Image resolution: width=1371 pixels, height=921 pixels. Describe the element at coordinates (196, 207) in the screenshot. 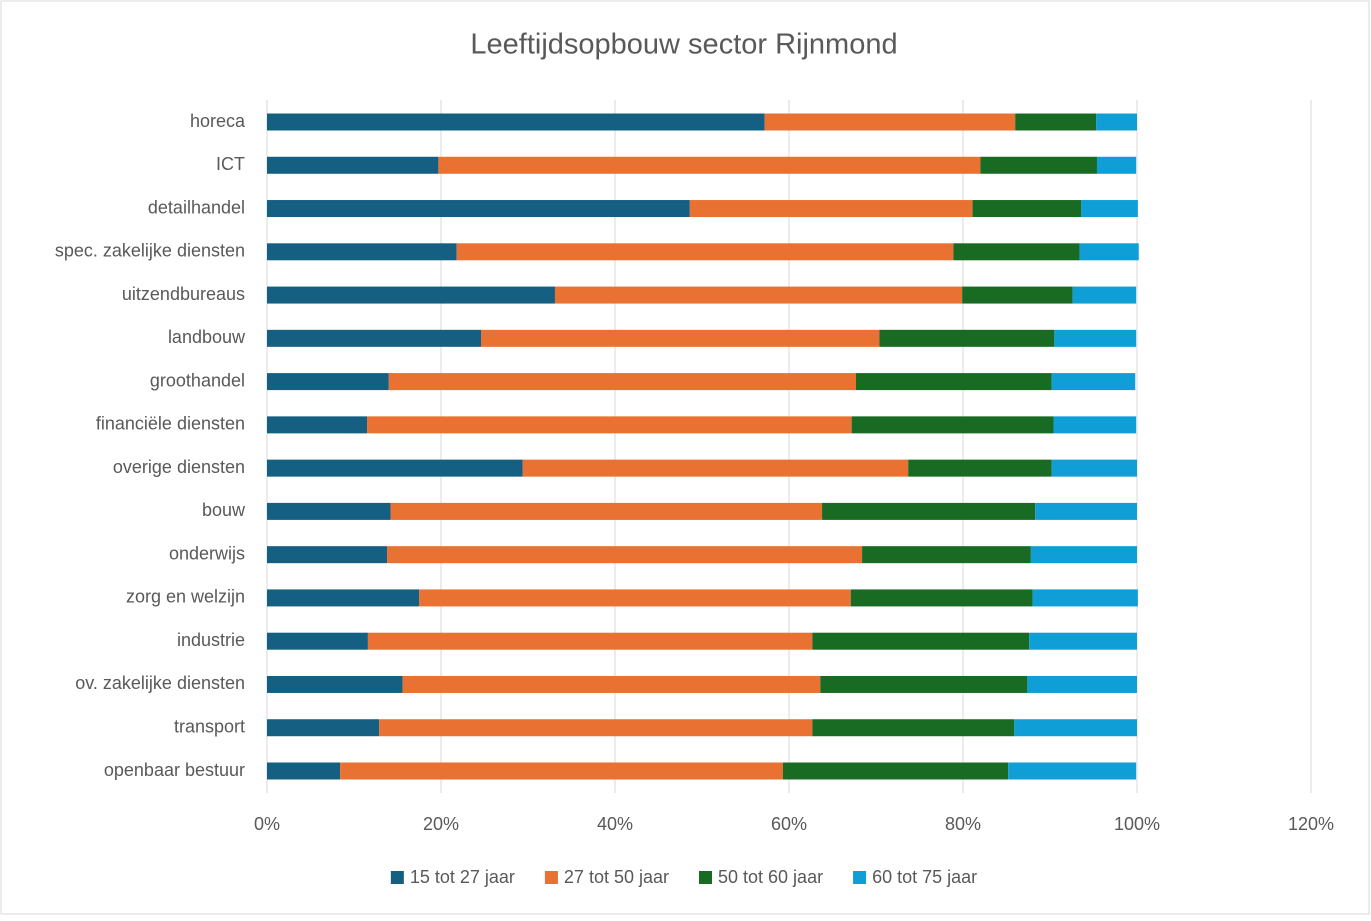

I see `y-tick-label: detailhandel` at that location.